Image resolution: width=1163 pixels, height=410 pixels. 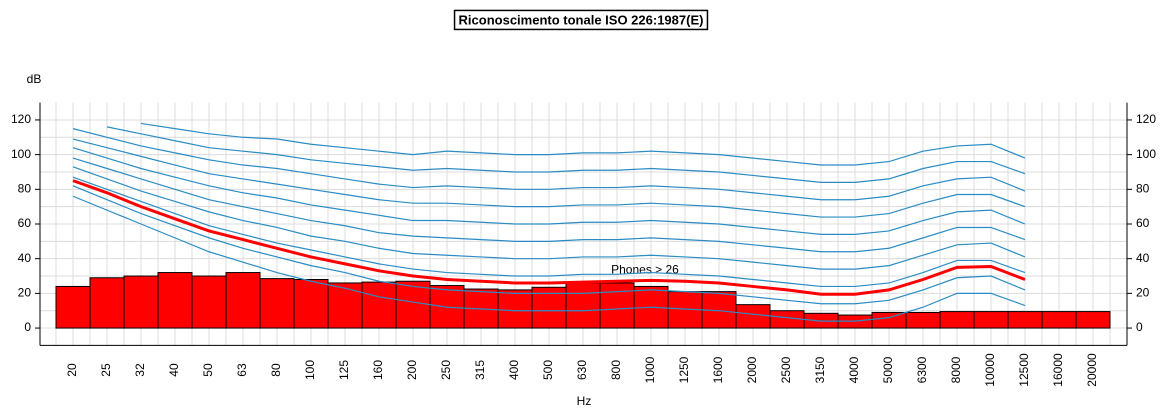 What do you see at coordinates (480, 370) in the screenshot?
I see `x-tick-label: 315` at bounding box center [480, 370].